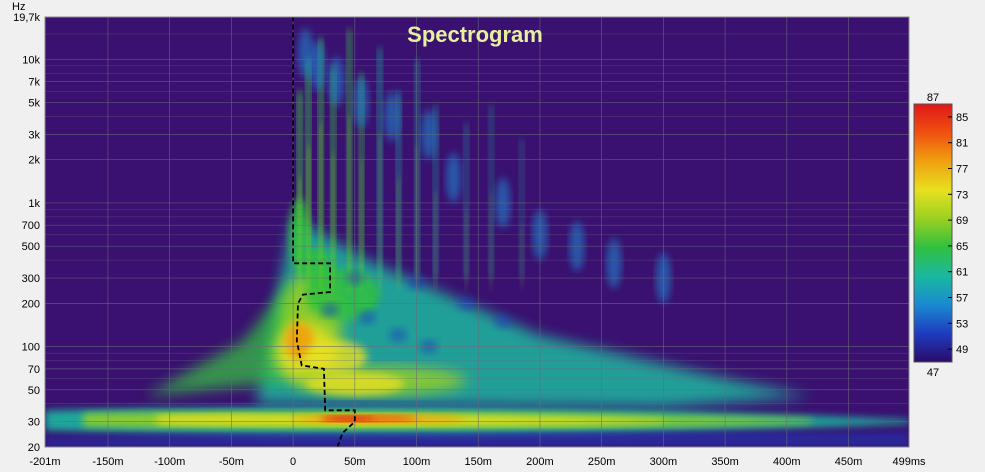 Image resolution: width=985 pixels, height=472 pixels. I want to click on y-tick-label: 19,7k, so click(26, 18).